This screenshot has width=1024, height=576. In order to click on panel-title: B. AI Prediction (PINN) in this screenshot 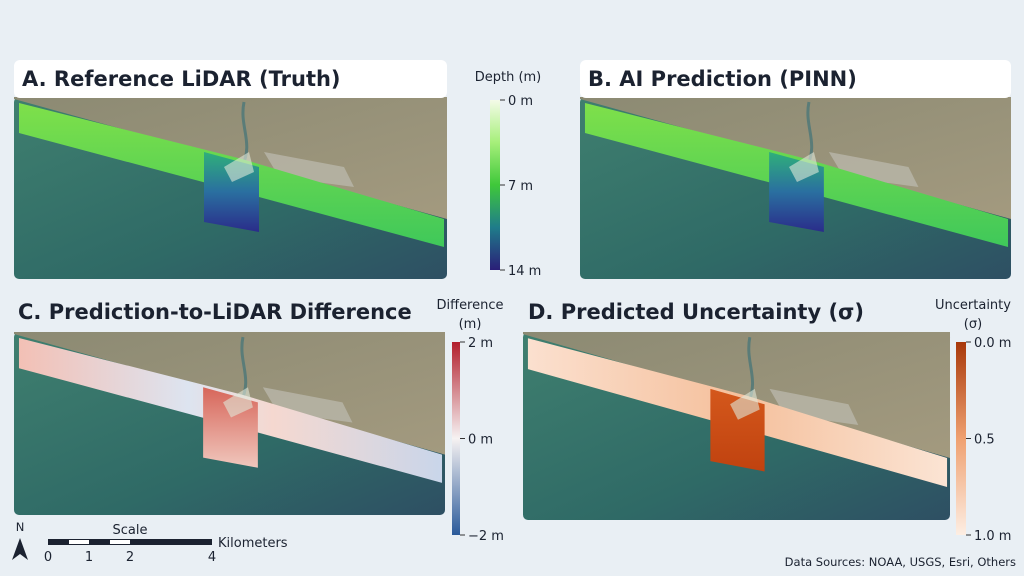, I will do `click(722, 79)`.